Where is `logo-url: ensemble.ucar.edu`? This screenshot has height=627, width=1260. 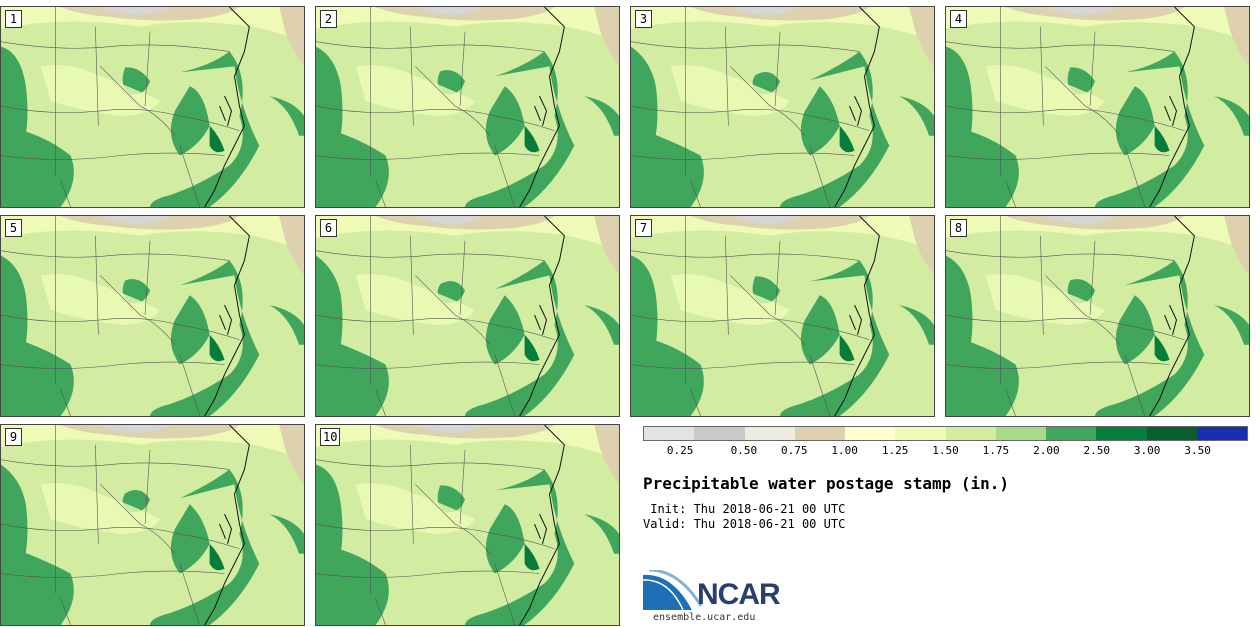
logo-url: ensemble.ucar.edu is located at coordinates (704, 617).